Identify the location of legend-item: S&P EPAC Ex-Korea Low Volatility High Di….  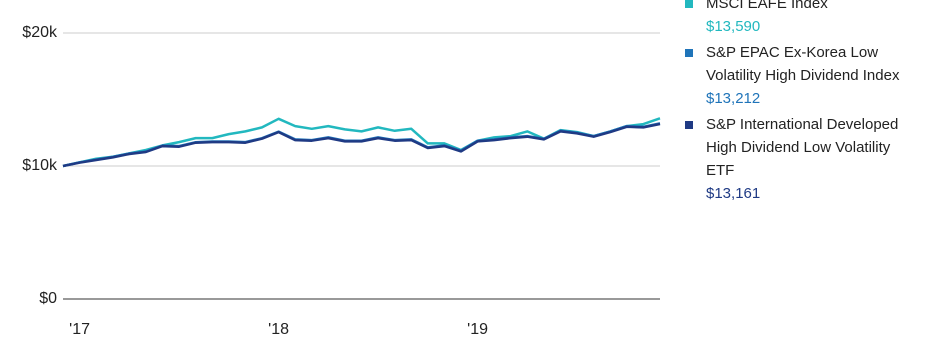
(797, 75).